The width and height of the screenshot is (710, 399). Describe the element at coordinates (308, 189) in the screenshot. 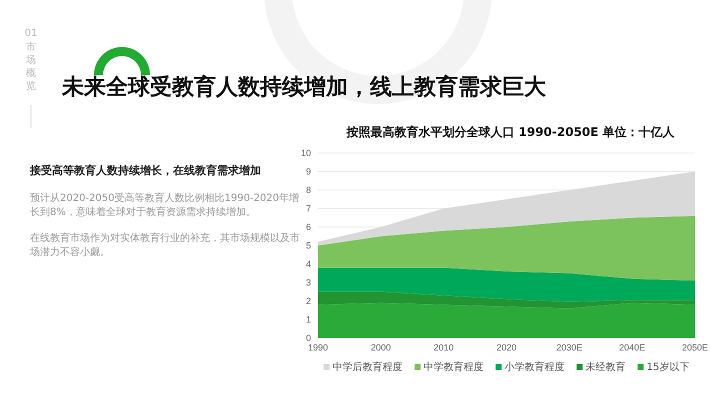

I see `y-tick-label: 8` at that location.